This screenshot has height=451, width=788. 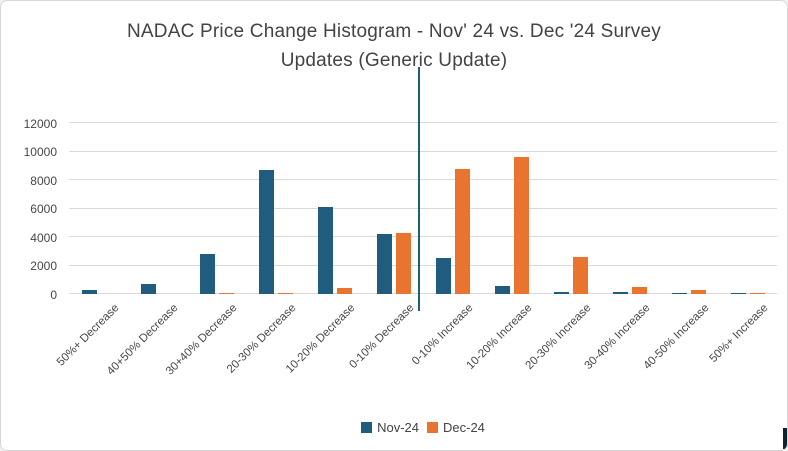 What do you see at coordinates (226, 293) in the screenshot?
I see `bar-dec-24-30-40-decrease` at bounding box center [226, 293].